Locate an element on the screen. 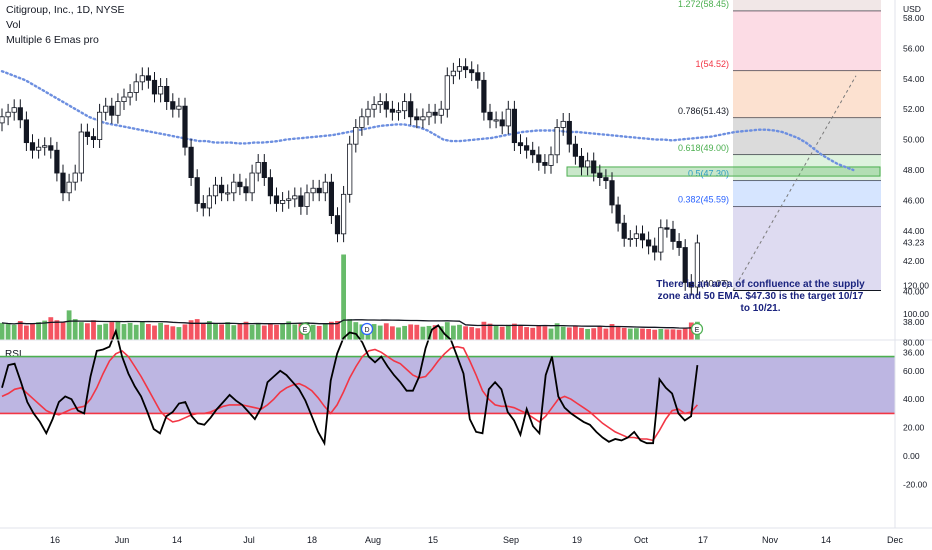 This screenshot has height=550, width=932. fib-level-label: 1.272(58.45) is located at coordinates (703, 4).